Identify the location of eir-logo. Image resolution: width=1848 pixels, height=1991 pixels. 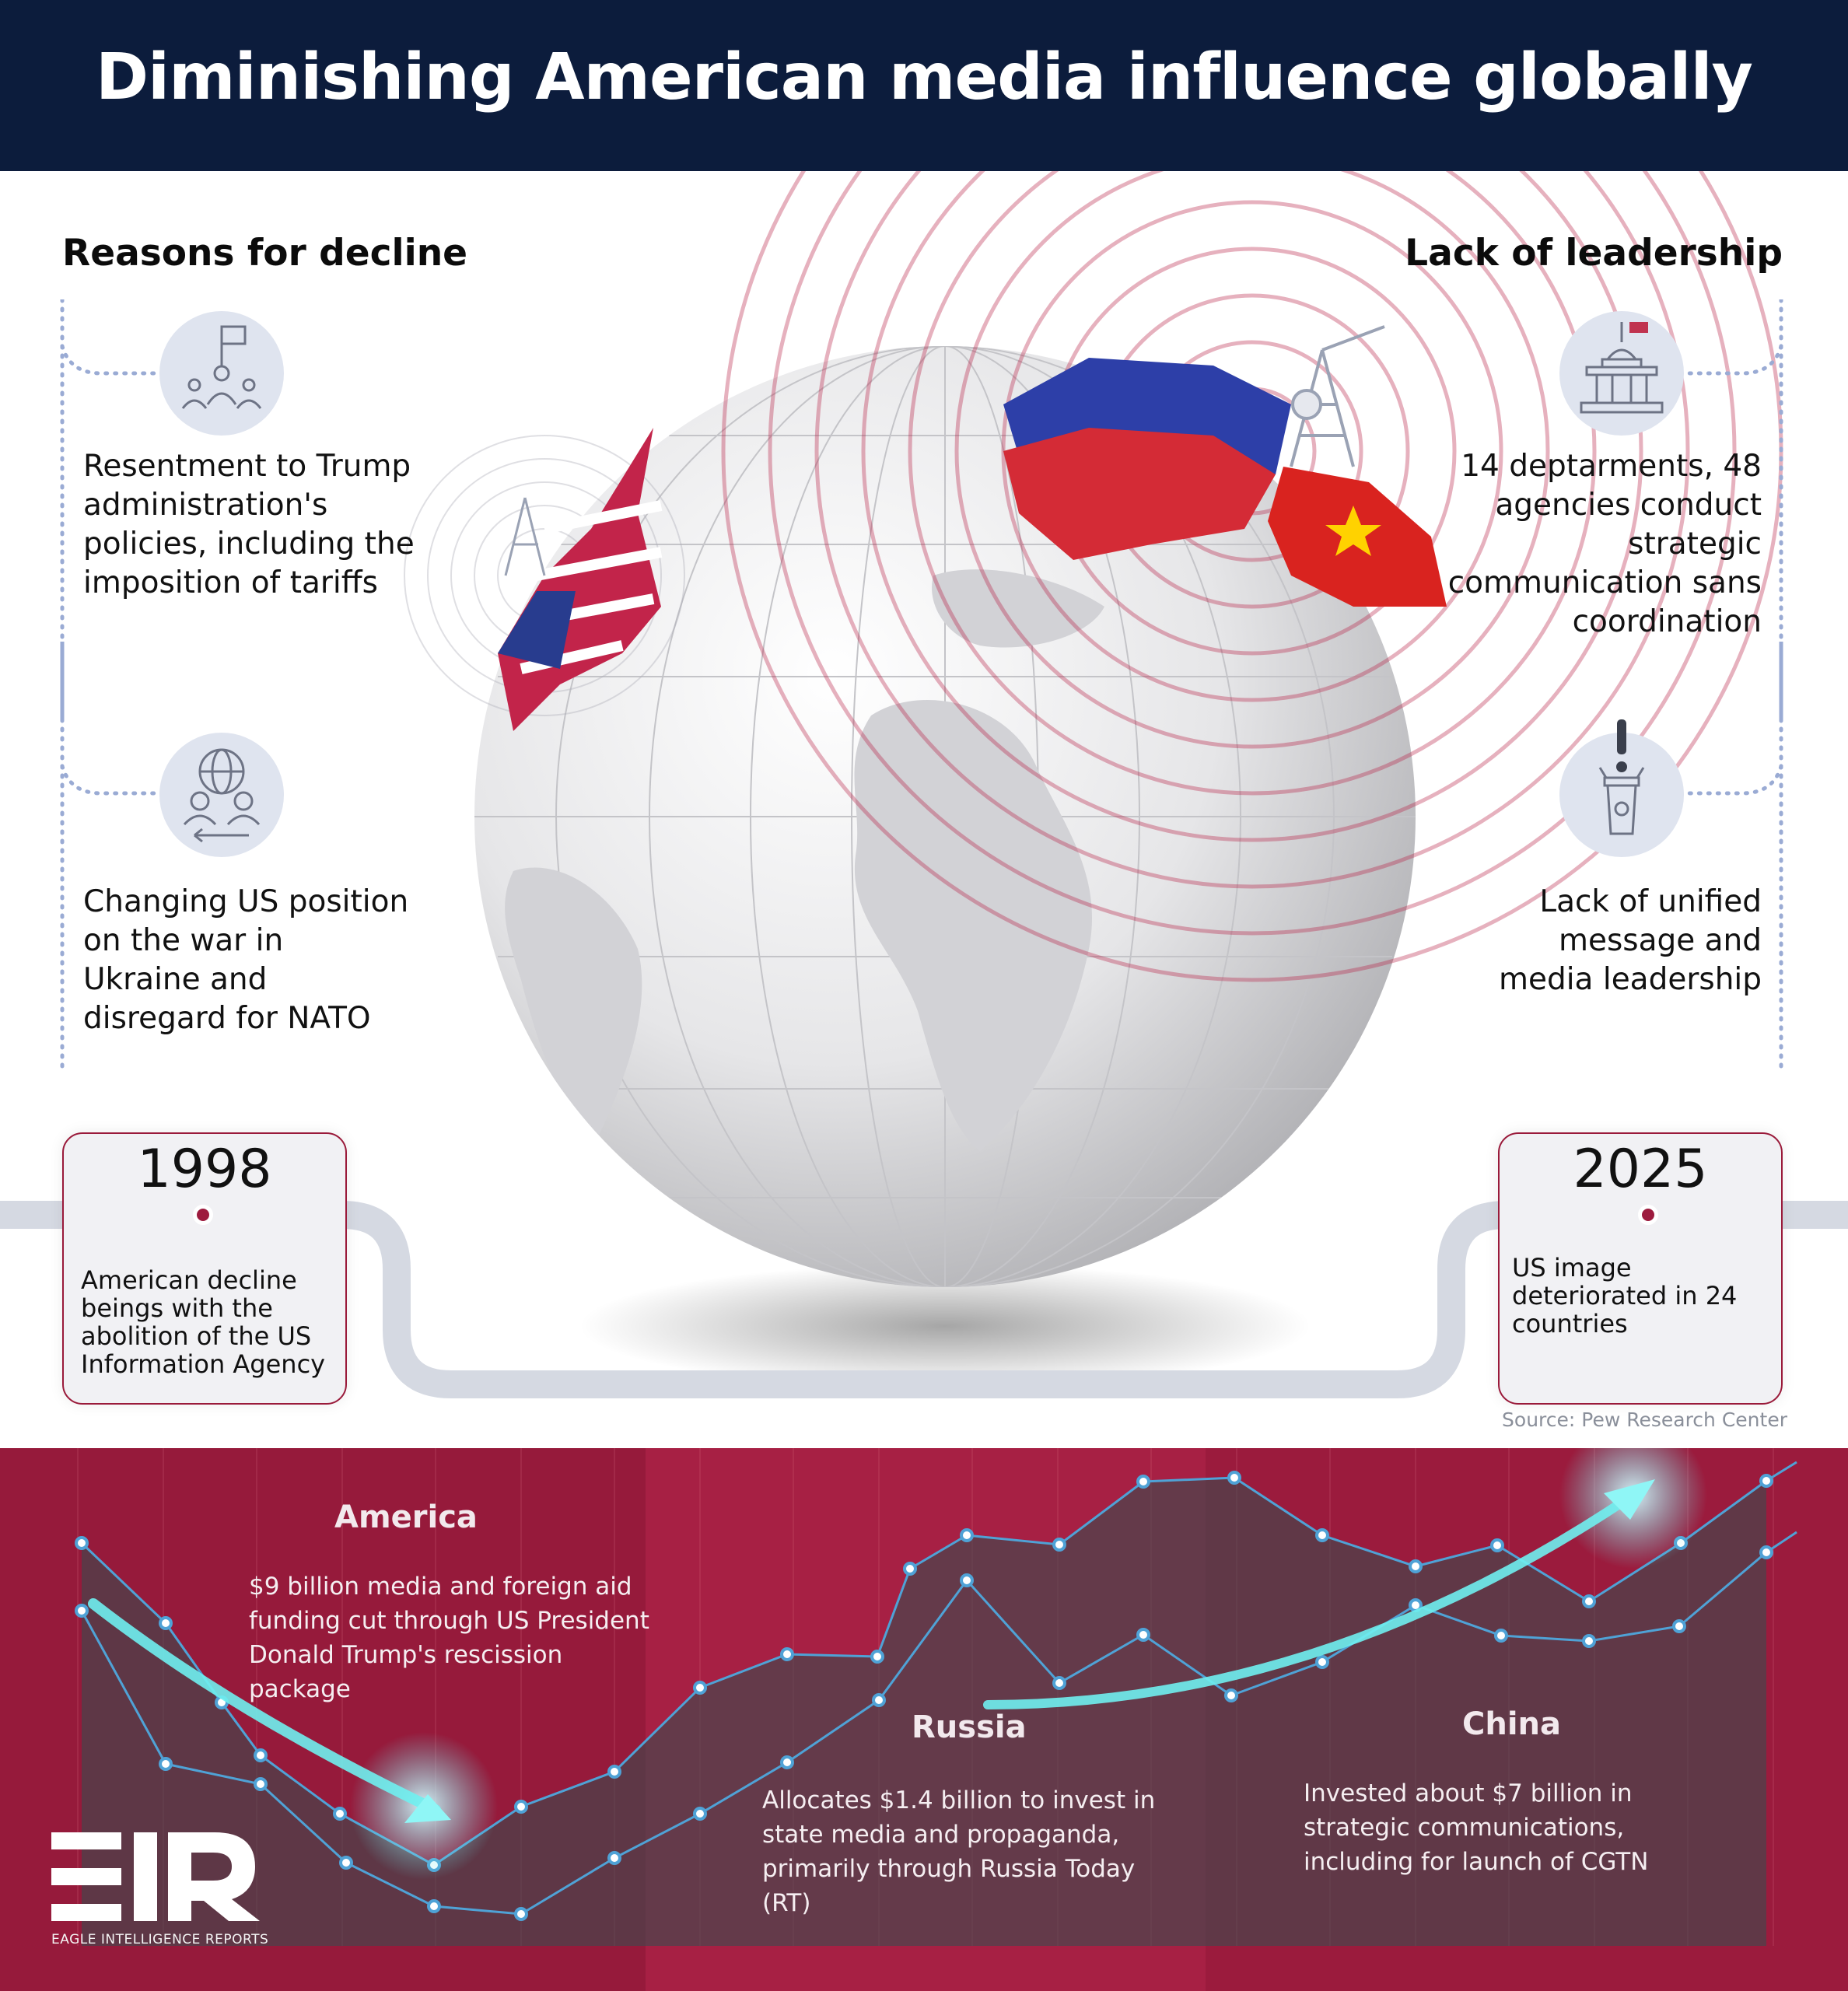
(156, 1876).